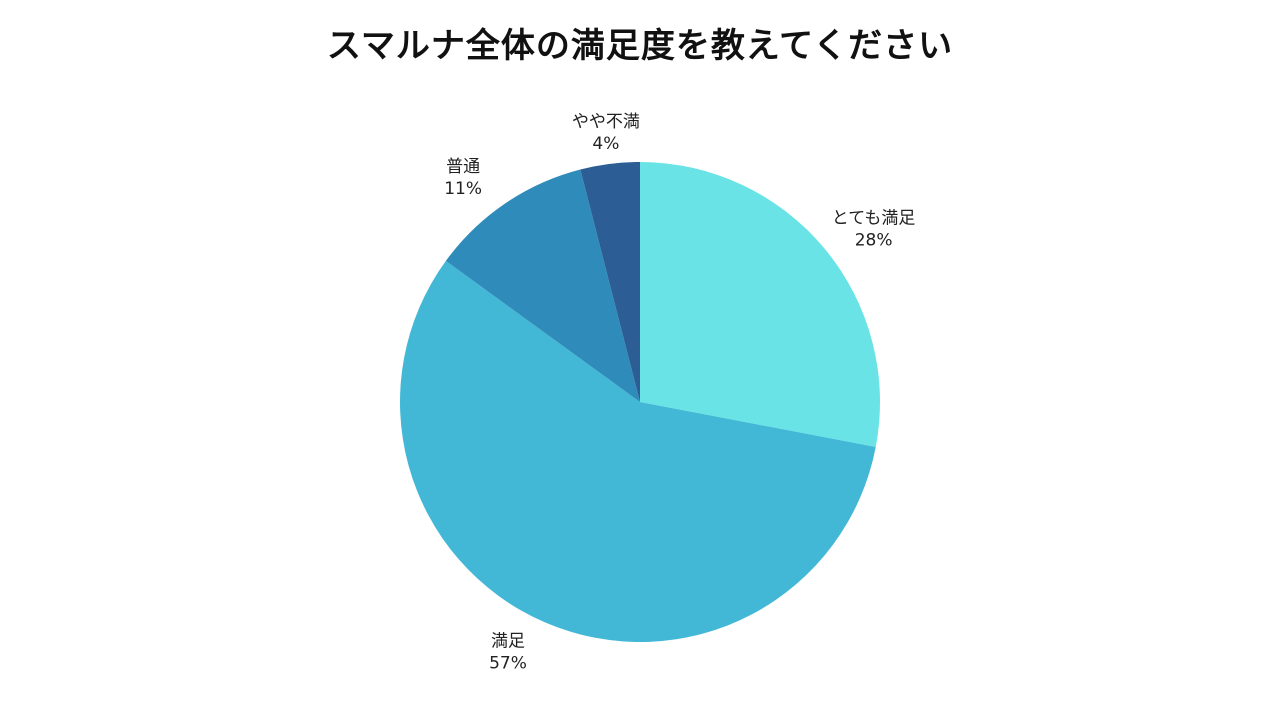 This screenshot has width=1280, height=720. I want to click on slice-label-0: とても満足 28%, so click(874, 230).